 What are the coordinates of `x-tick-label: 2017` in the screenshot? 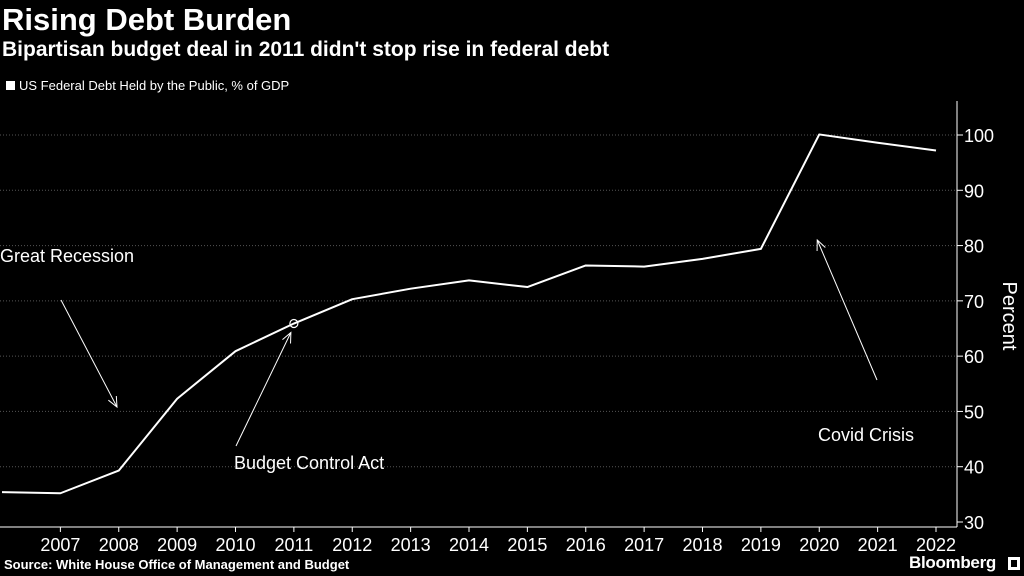 It's located at (644, 545).